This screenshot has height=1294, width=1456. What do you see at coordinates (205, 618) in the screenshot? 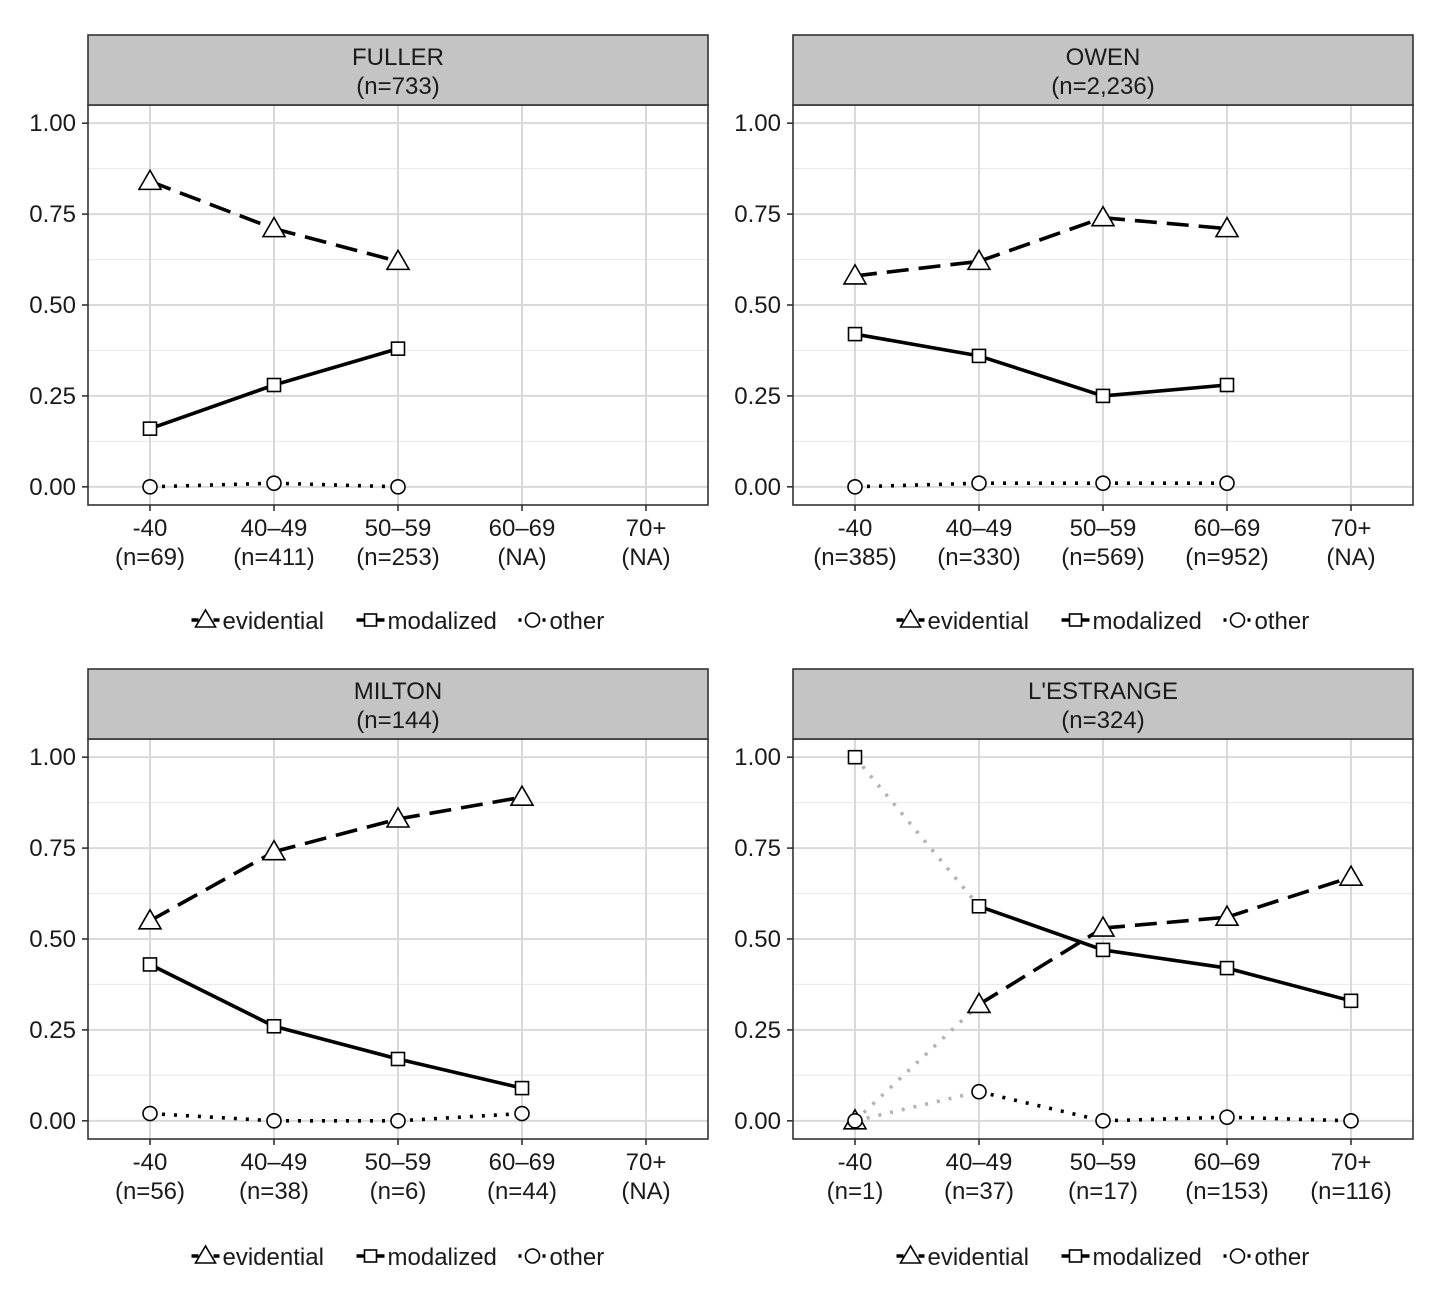
I see `legend-triangle-icon` at bounding box center [205, 618].